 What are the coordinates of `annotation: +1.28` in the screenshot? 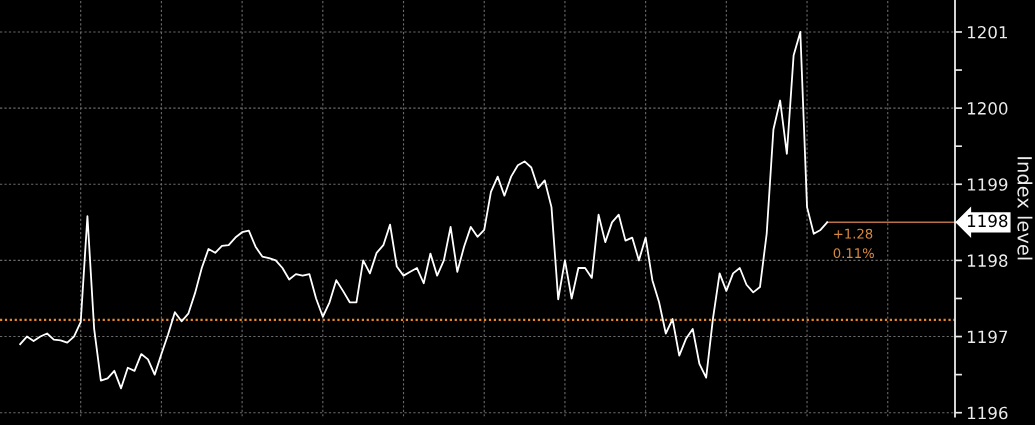 It's located at (853, 233).